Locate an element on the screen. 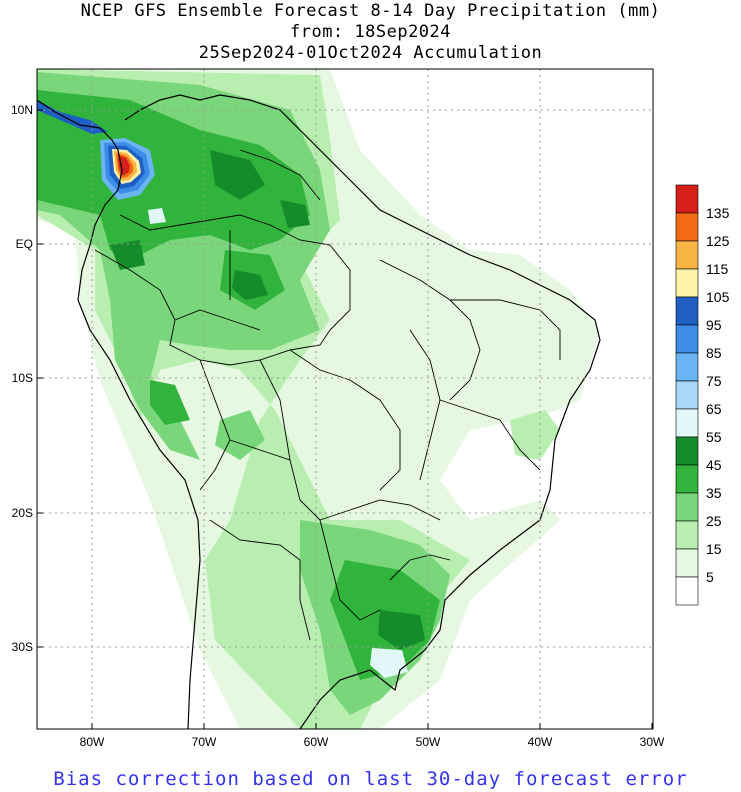 Image resolution: width=741 pixels, height=792 pixels. legend-label: 35 is located at coordinates (714, 493).